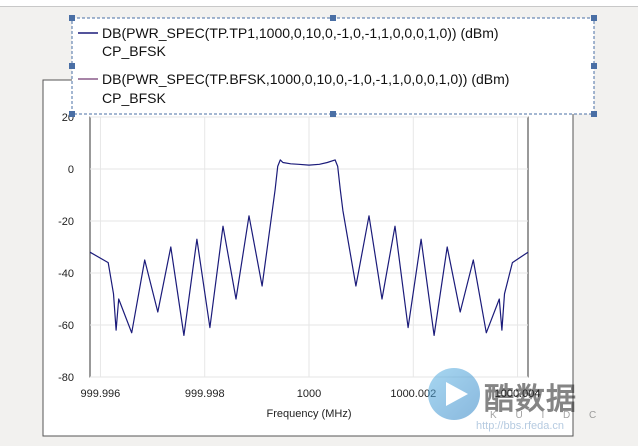 Image resolution: width=638 pixels, height=446 pixels. I want to click on watermark: 酷数据 K U I D C http://bbs.rfeda.cn, so click(520, 397).